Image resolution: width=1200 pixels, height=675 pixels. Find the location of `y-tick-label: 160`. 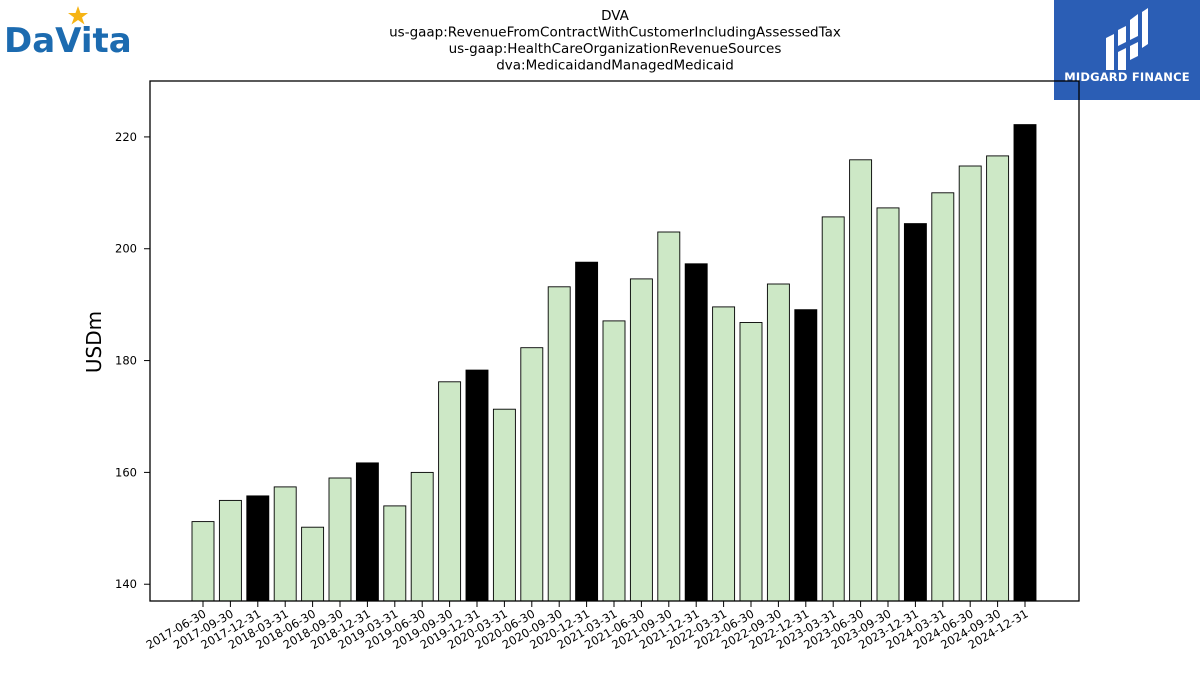

y-tick-label: 160 is located at coordinates (126, 472).